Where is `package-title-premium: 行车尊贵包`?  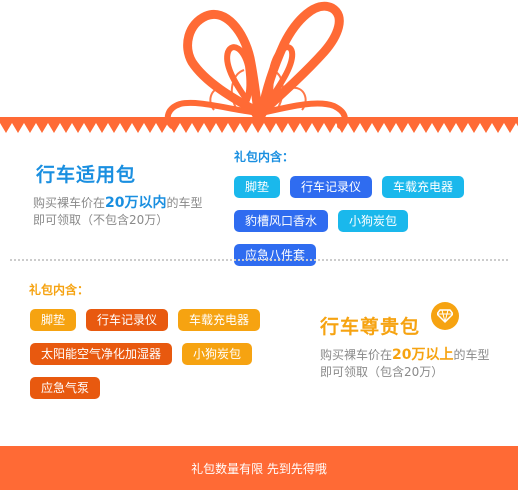 package-title-premium: 行车尊贵包 is located at coordinates (370, 327).